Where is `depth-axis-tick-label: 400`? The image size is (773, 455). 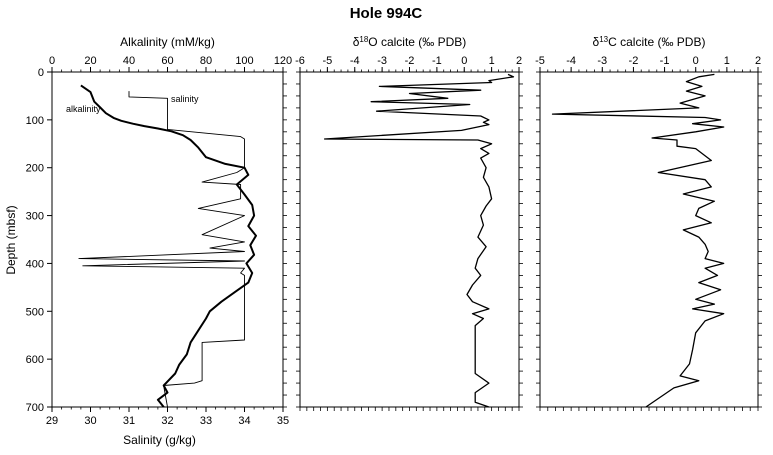
depth-axis-tick-label: 400 is located at coordinates (35, 264).